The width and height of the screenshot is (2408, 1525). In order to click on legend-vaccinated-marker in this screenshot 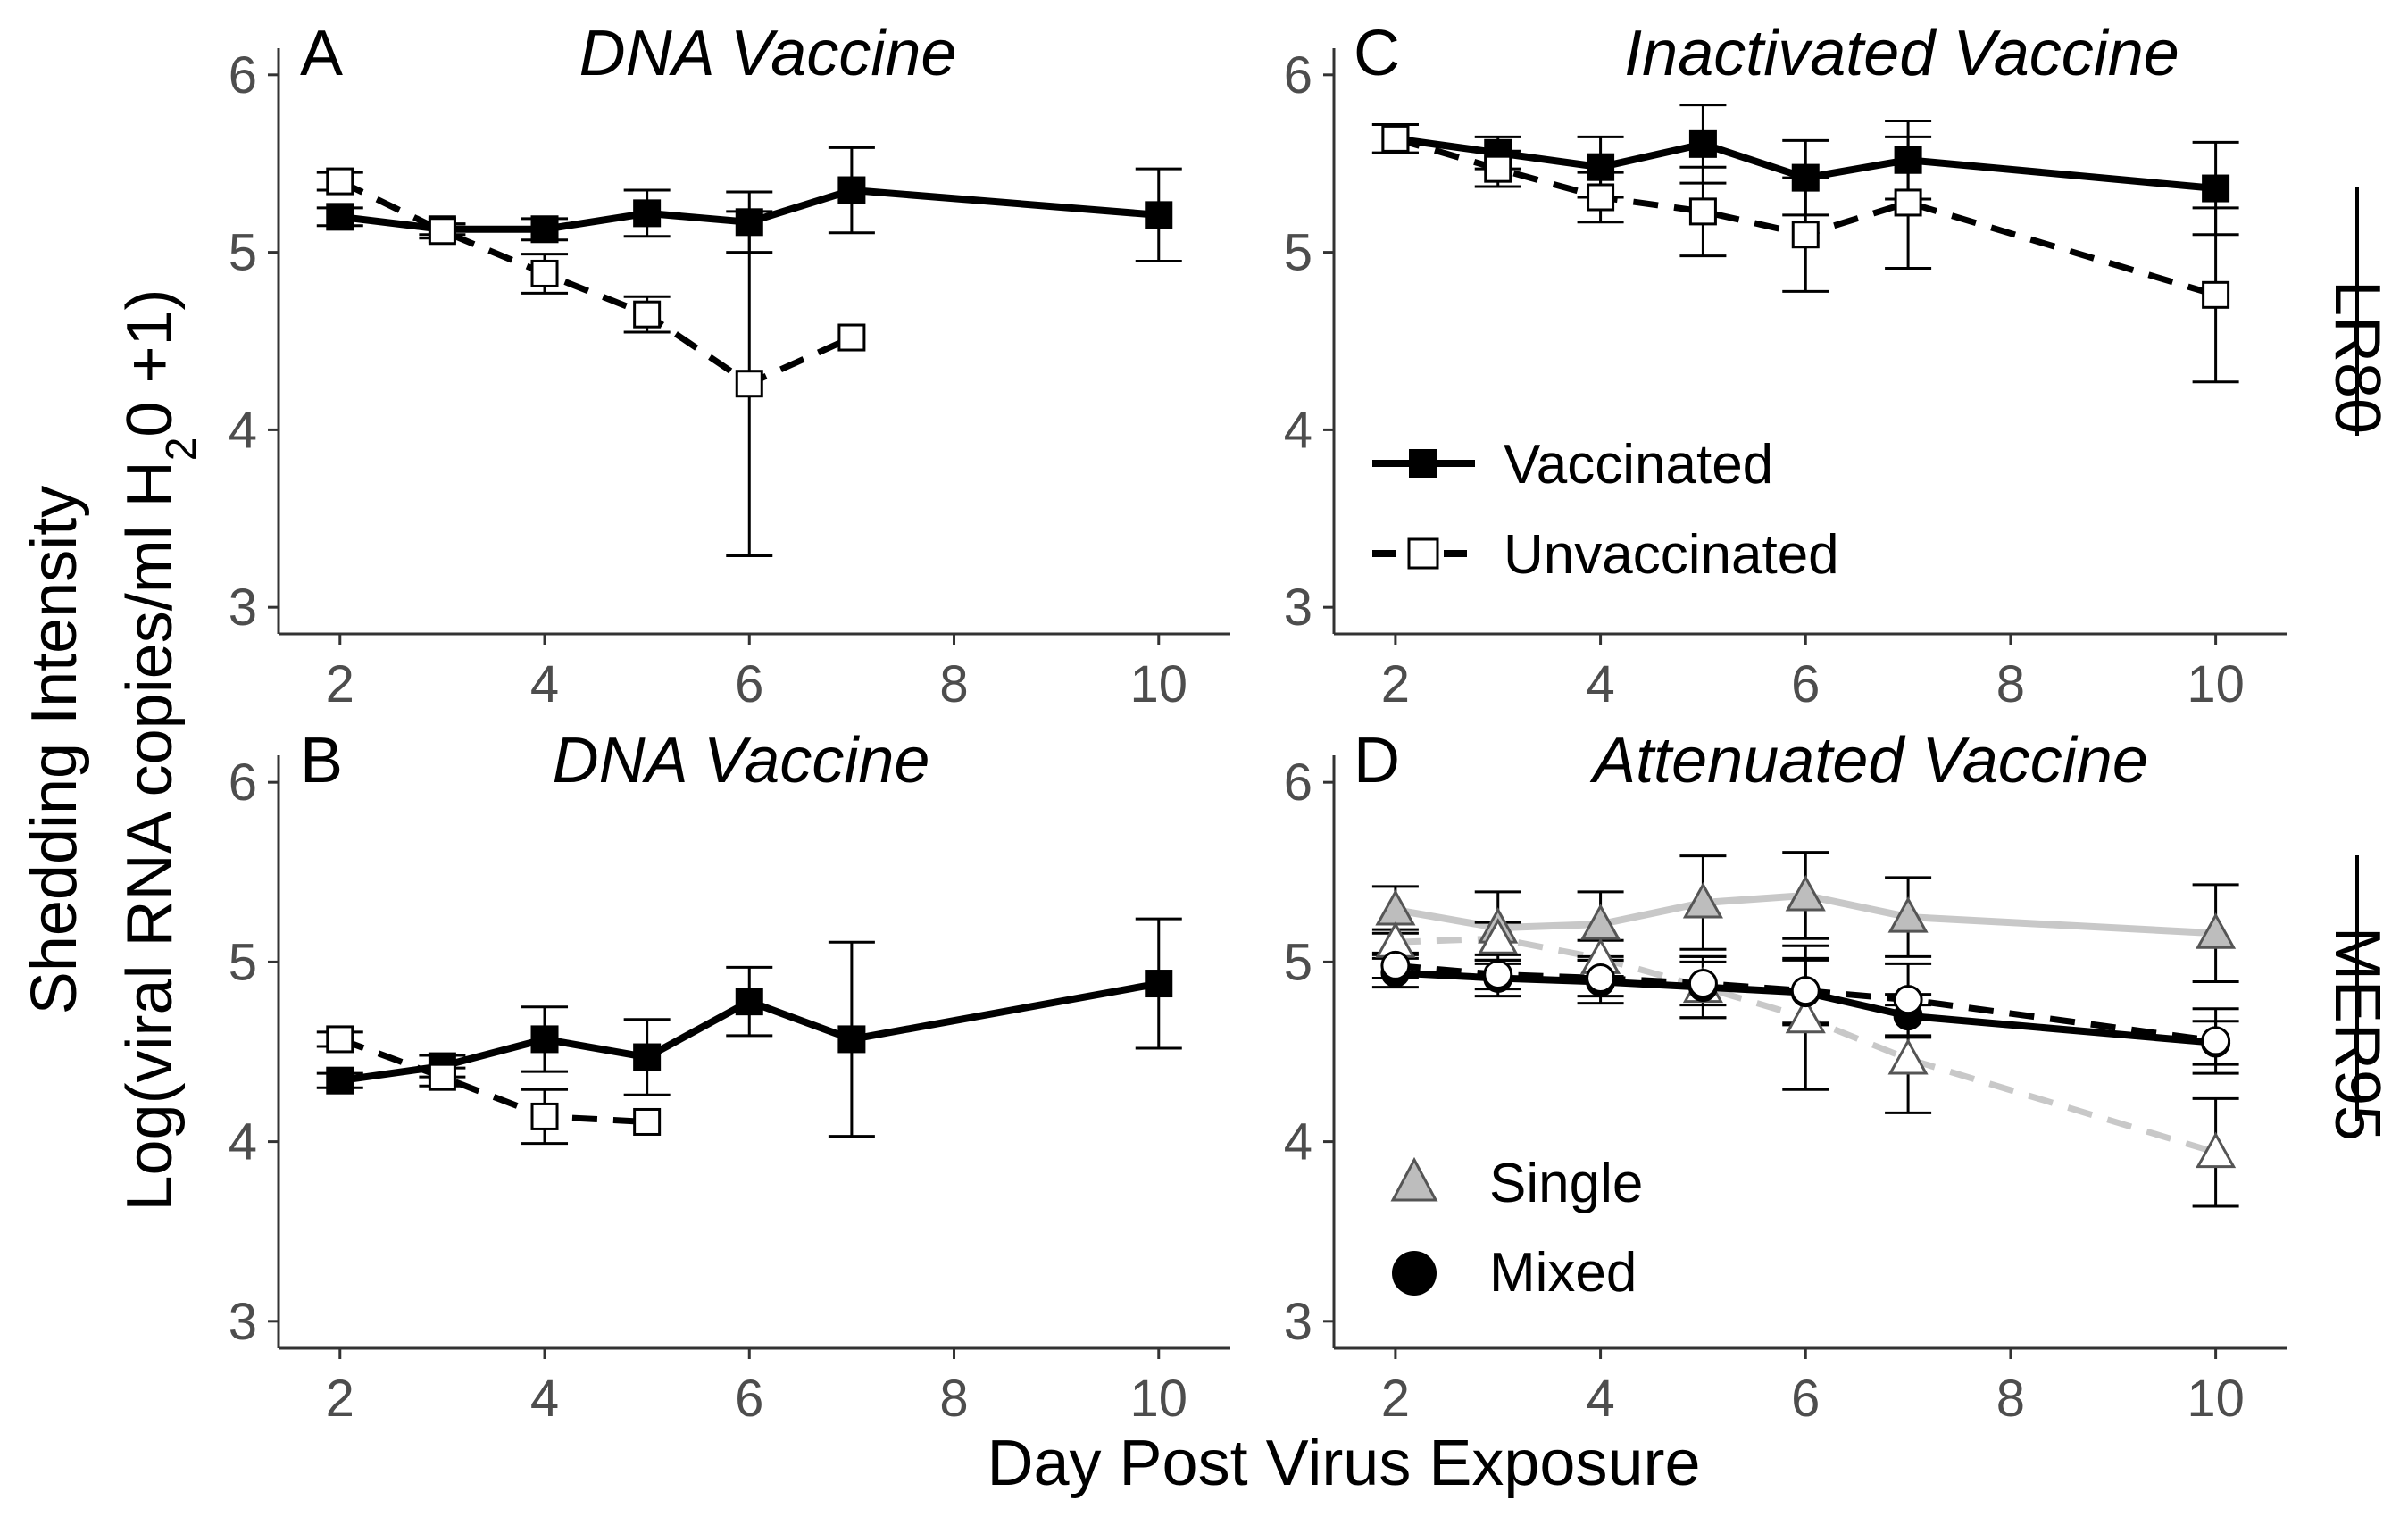, I will do `click(1423, 464)`.